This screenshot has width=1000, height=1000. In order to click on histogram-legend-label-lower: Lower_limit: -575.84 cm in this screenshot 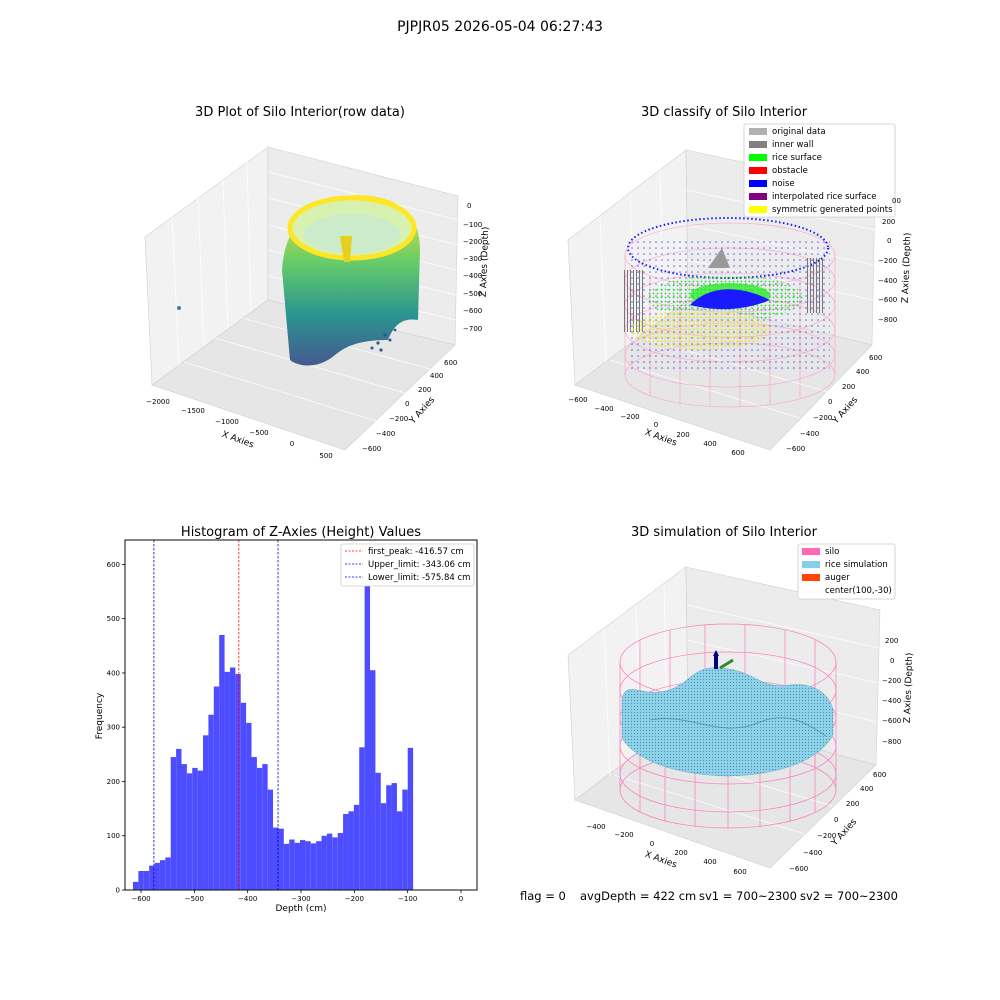, I will do `click(419, 578)`.